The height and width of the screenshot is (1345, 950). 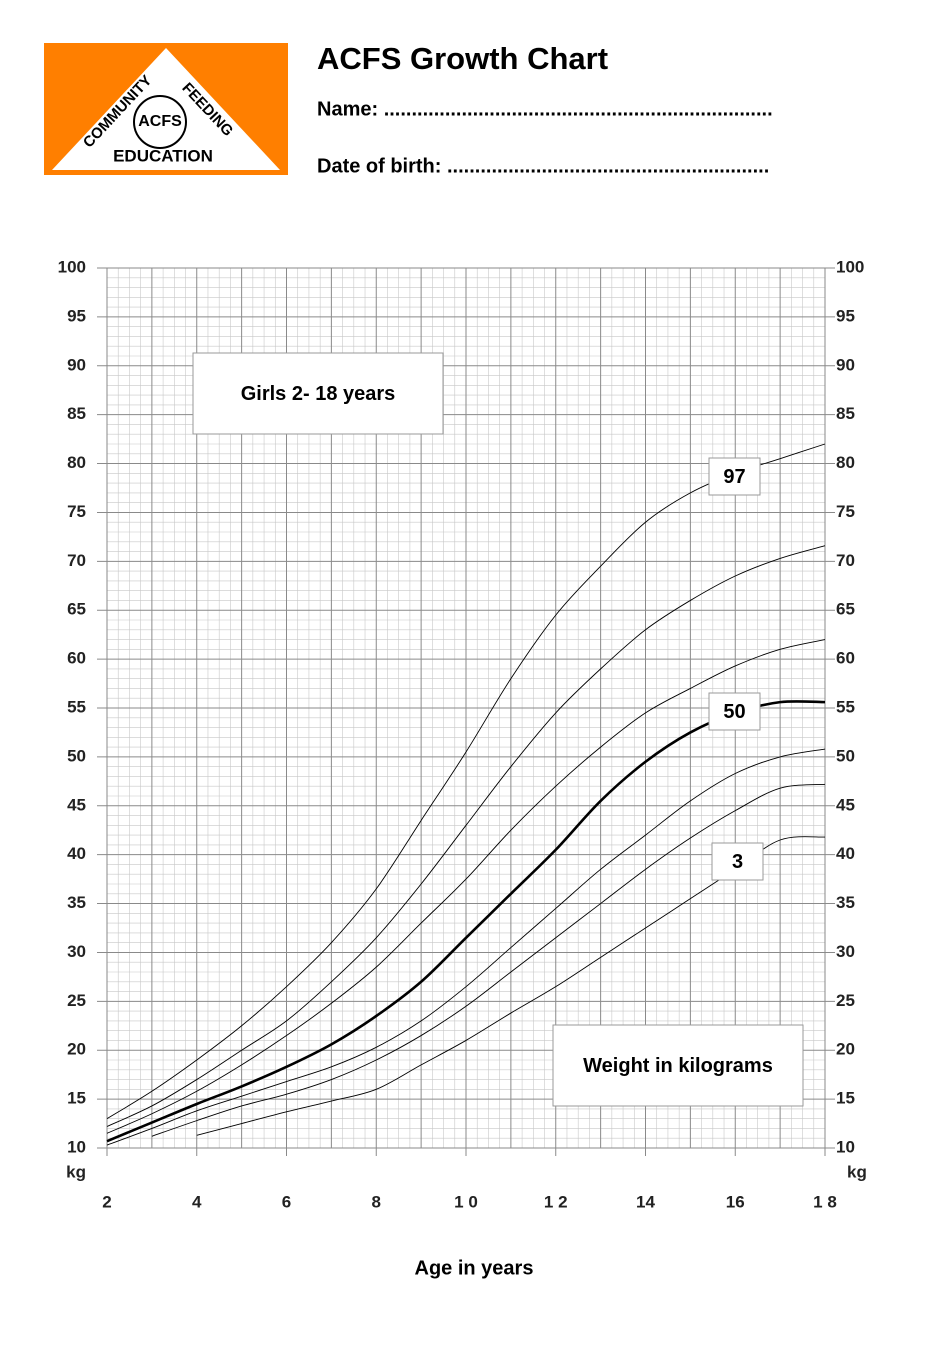 I want to click on y-tick-label: 95, so click(x=76, y=315).